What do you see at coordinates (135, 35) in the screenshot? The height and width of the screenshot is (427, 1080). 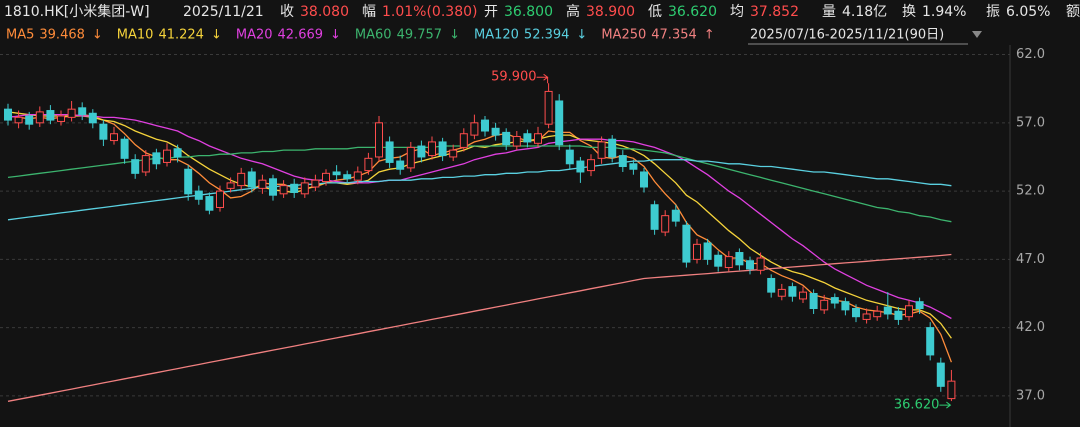 I see `legend-name: MA10` at bounding box center [135, 35].